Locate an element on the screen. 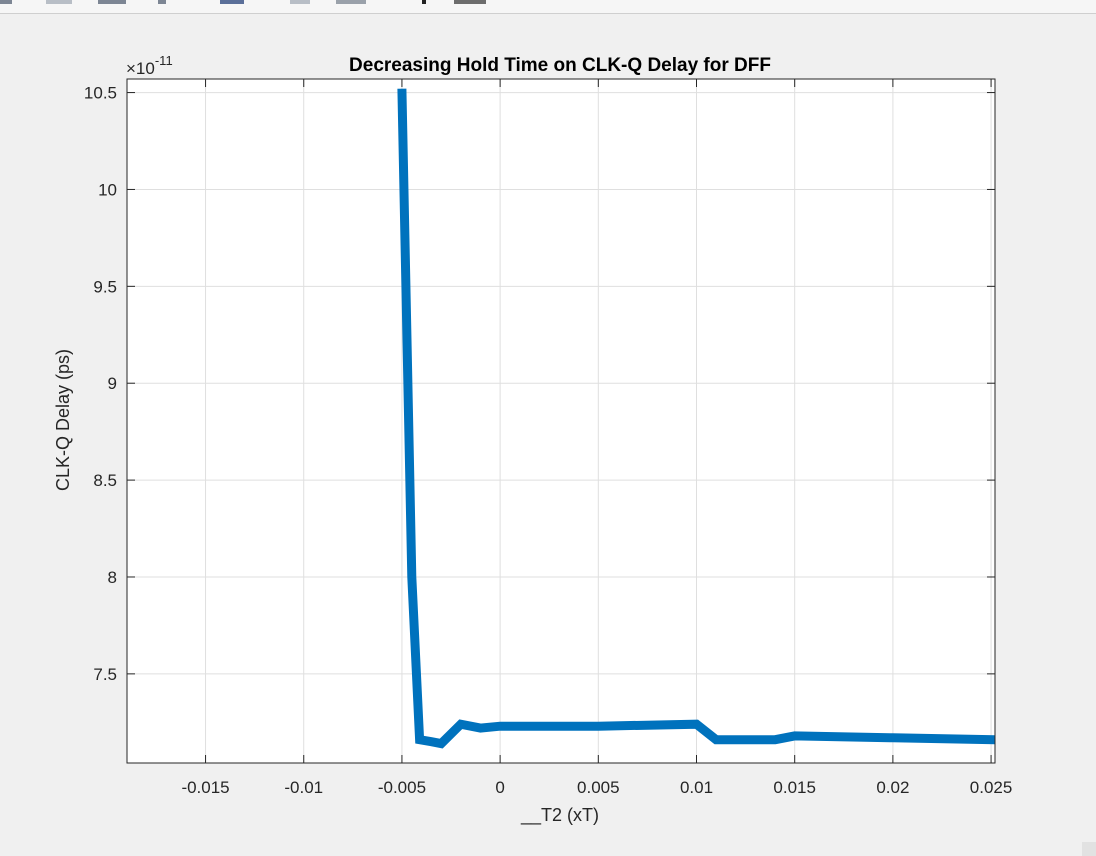 Image resolution: width=1096 pixels, height=856 pixels. x-tick-label: 0.02 is located at coordinates (892, 787).